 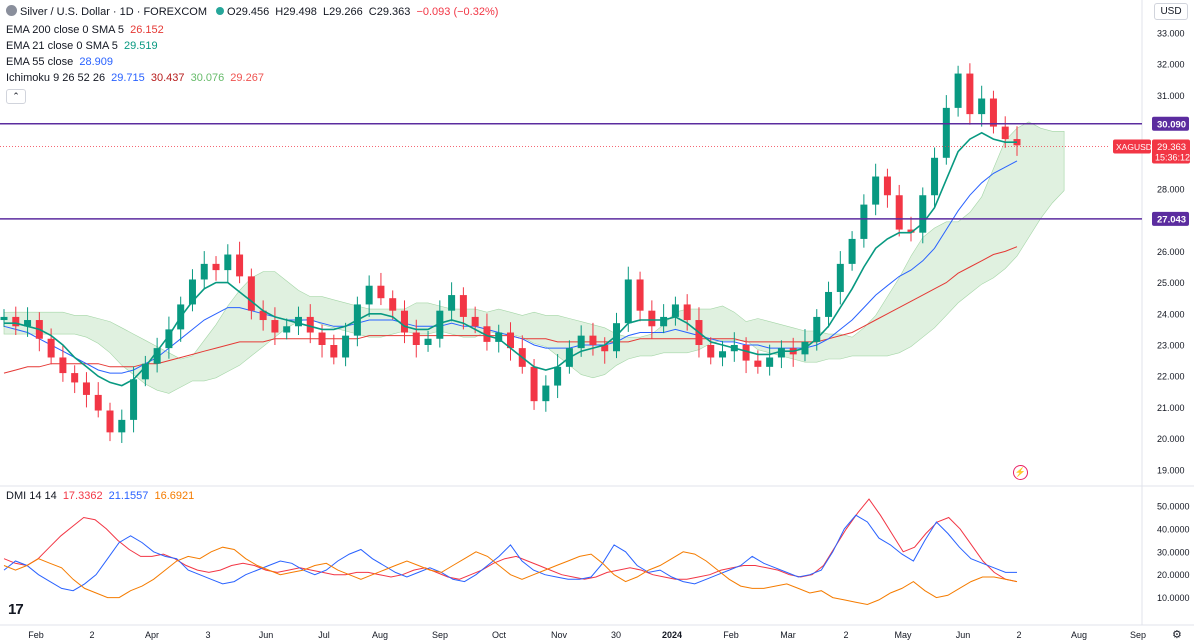 I want to click on time-axis-tick: Jul, so click(x=324, y=635).